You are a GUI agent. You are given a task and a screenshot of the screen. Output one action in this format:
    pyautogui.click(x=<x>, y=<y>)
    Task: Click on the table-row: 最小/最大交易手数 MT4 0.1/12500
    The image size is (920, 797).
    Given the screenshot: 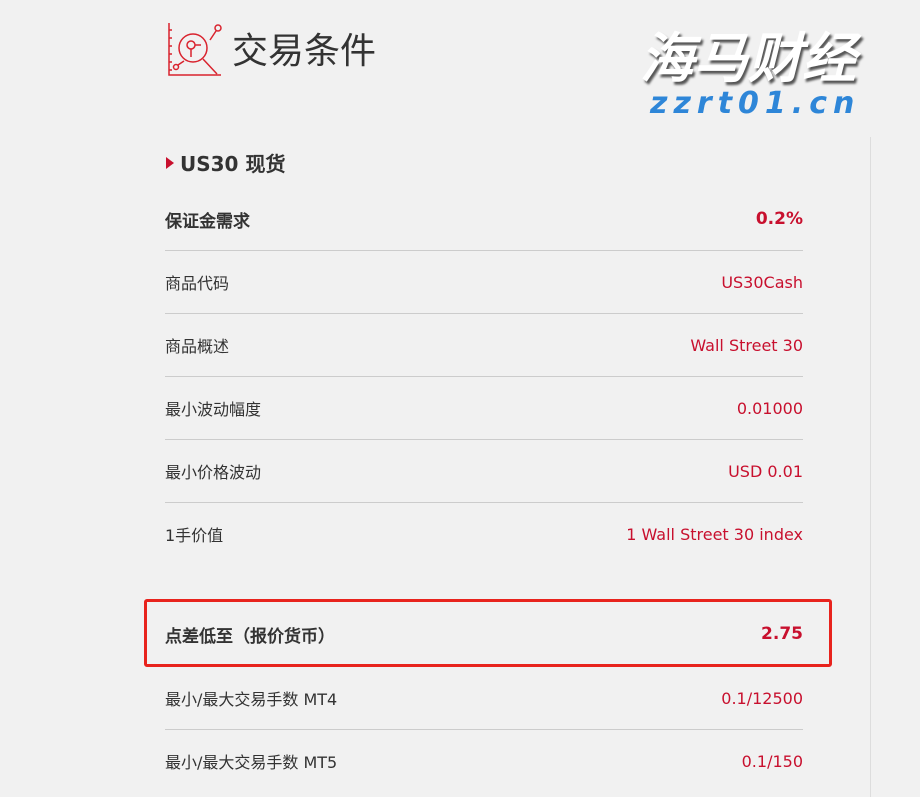 What is the action you would take?
    pyautogui.click(x=484, y=698)
    